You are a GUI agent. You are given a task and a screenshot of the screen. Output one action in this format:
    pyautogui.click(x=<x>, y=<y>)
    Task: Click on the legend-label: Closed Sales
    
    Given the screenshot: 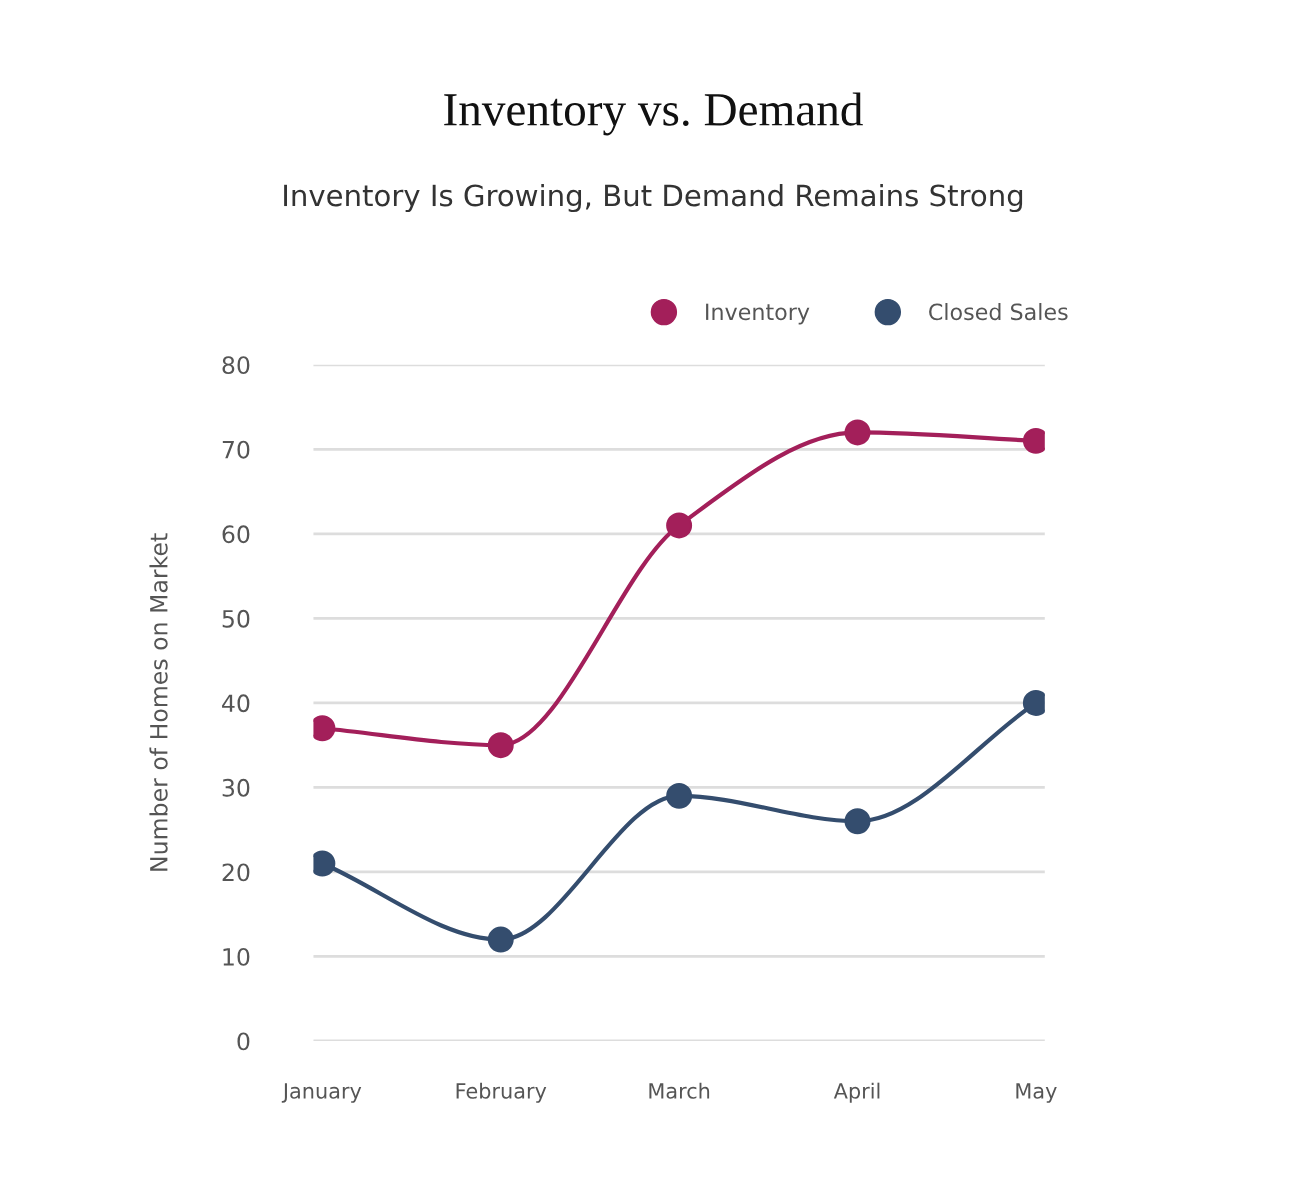 What is the action you would take?
    pyautogui.click(x=998, y=312)
    